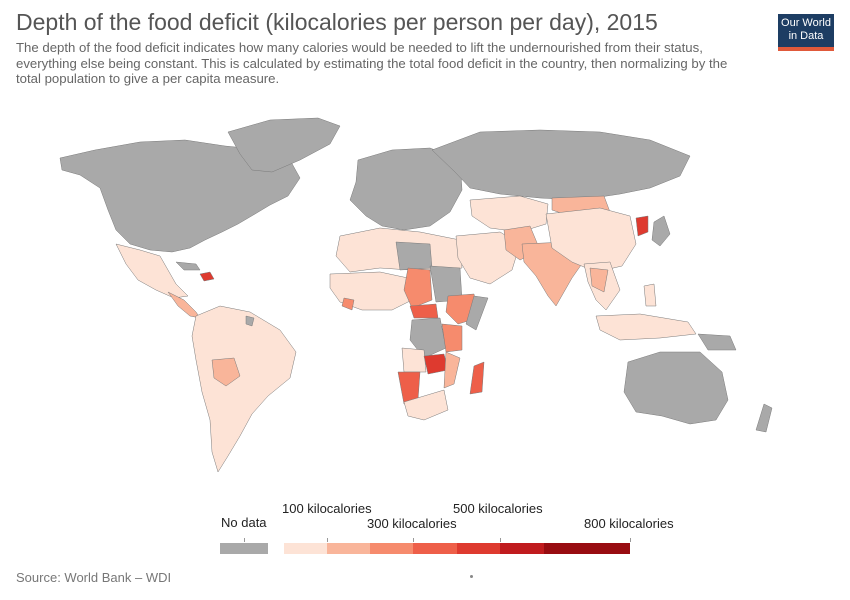 The height and width of the screenshot is (600, 850). What do you see at coordinates (424, 311) in the screenshot?
I see `country-car` at bounding box center [424, 311].